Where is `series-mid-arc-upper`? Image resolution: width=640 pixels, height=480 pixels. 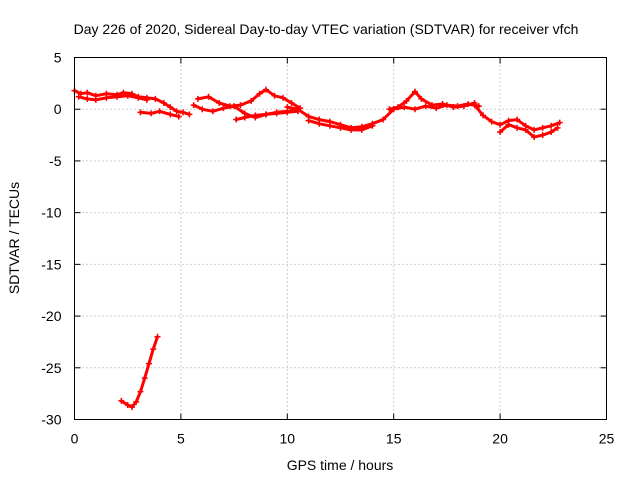
series-mid-arc-upper is located at coordinates (249, 99).